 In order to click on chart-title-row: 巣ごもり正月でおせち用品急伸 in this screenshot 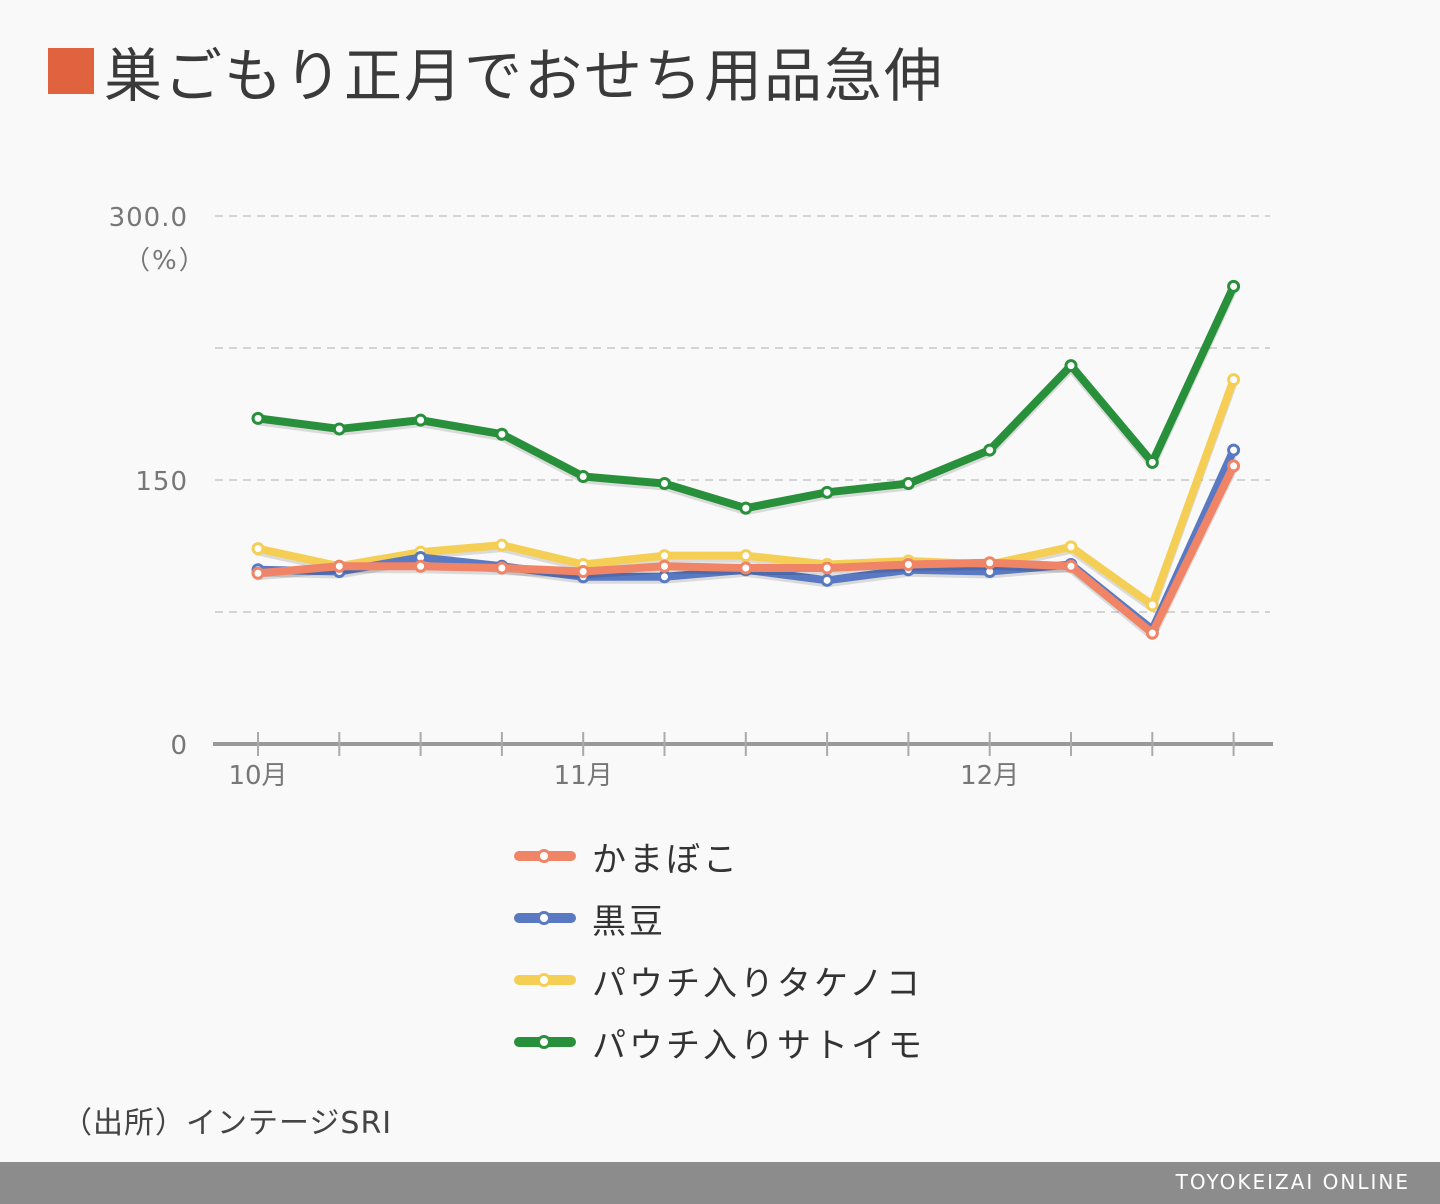, I will do `click(496, 73)`.